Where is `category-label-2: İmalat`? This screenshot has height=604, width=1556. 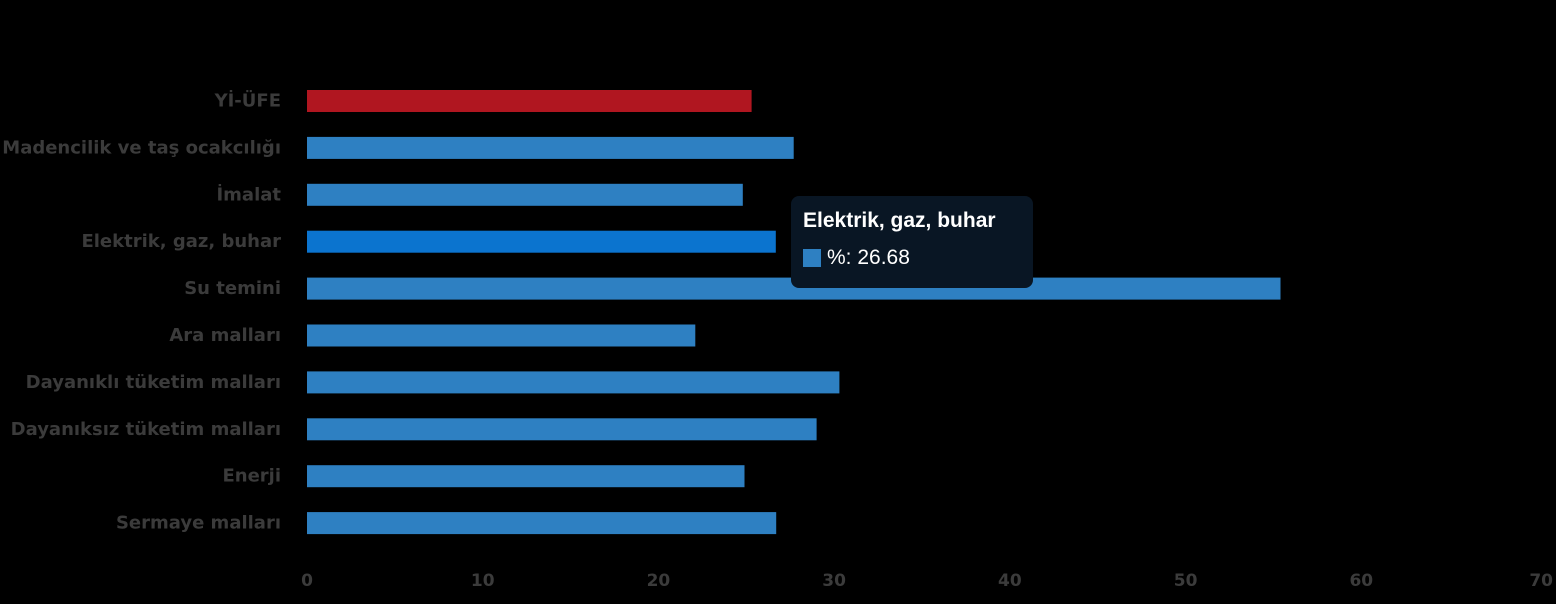 category-label-2: İmalat is located at coordinates (248, 194).